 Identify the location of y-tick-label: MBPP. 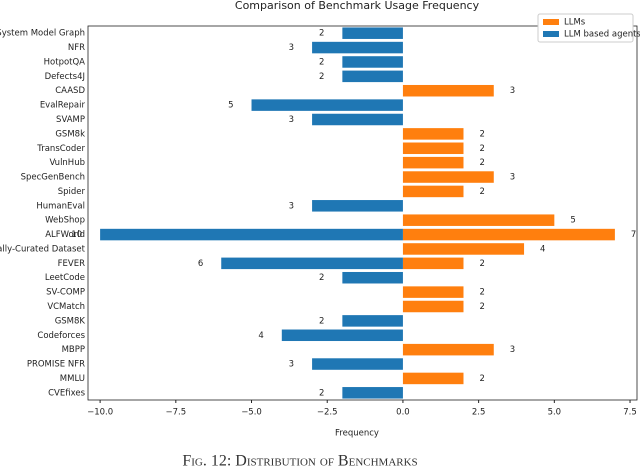
(73, 350).